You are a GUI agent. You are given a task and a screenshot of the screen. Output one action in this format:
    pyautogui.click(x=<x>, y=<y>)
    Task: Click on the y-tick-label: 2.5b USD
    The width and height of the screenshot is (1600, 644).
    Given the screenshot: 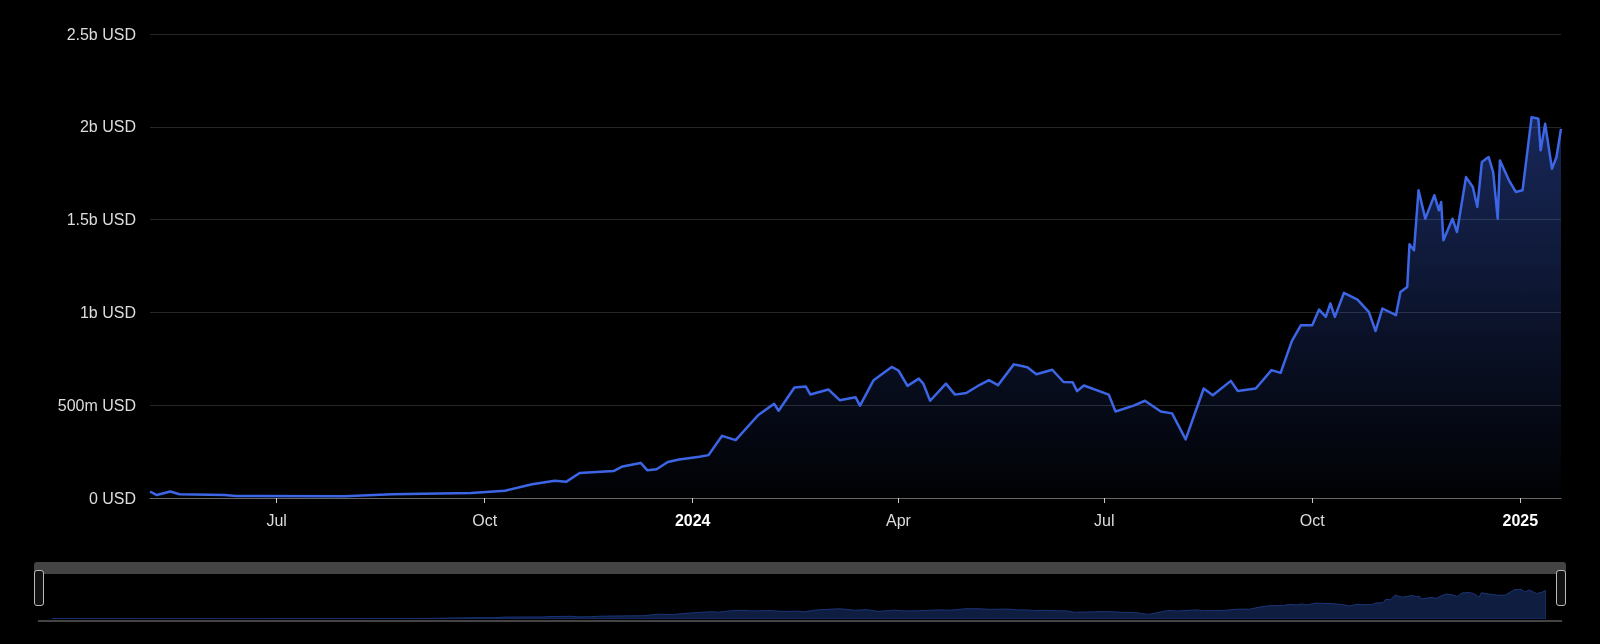 What is the action you would take?
    pyautogui.click(x=101, y=34)
    